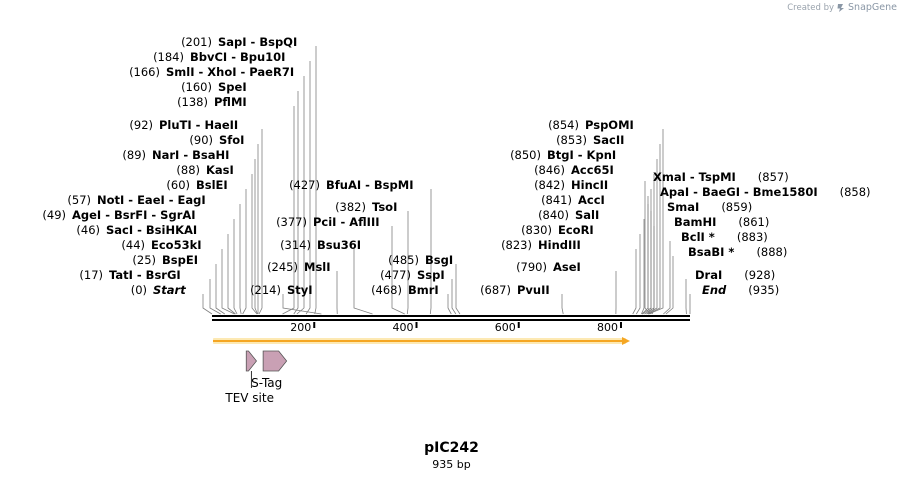 The image size is (903, 480). Describe the element at coordinates (196, 42) in the screenshot. I see `site-position-sapi-bspqi: (201)` at that location.